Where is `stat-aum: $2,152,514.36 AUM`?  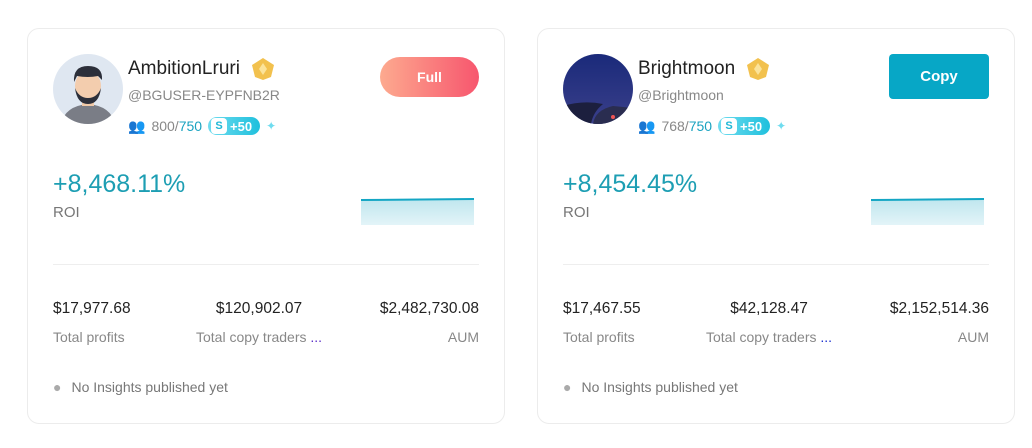
stat-aum: $2,152,514.36 AUM is located at coordinates (939, 322).